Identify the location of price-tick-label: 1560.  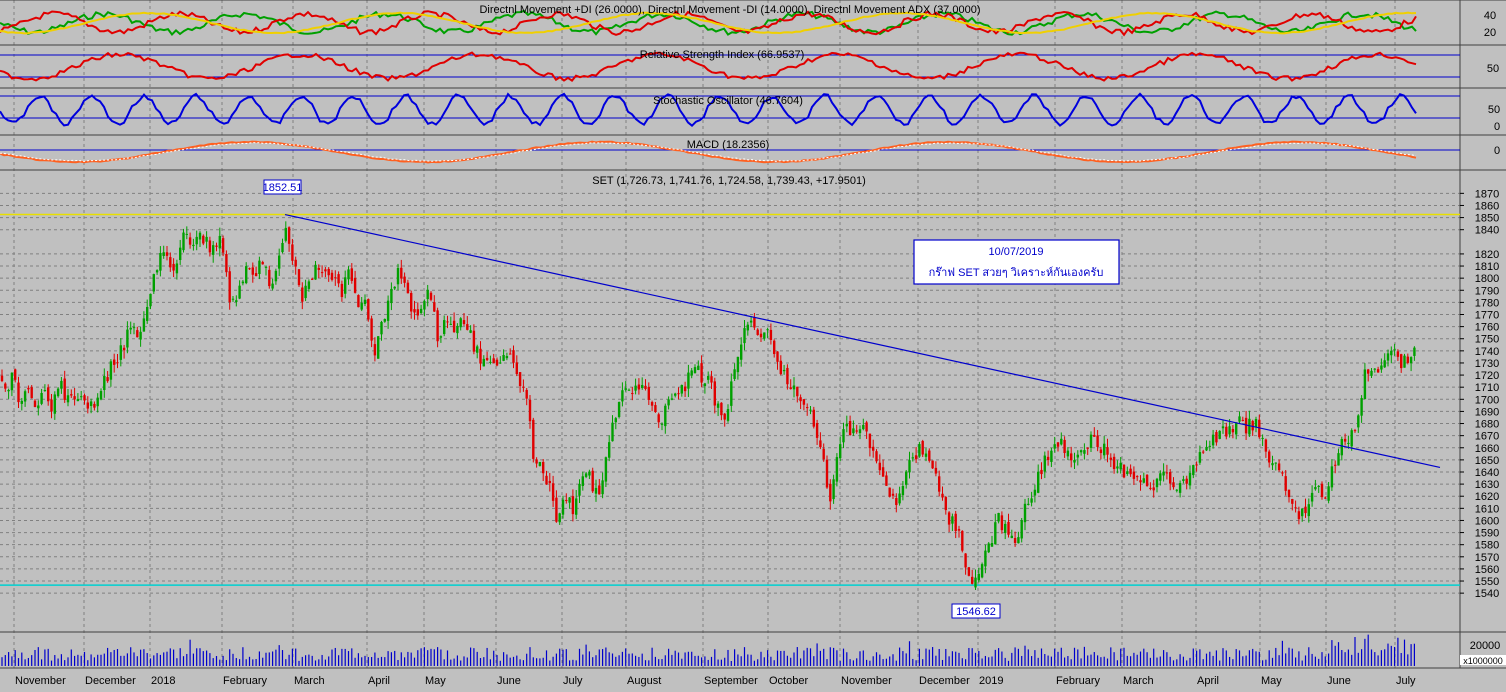
(1487, 570).